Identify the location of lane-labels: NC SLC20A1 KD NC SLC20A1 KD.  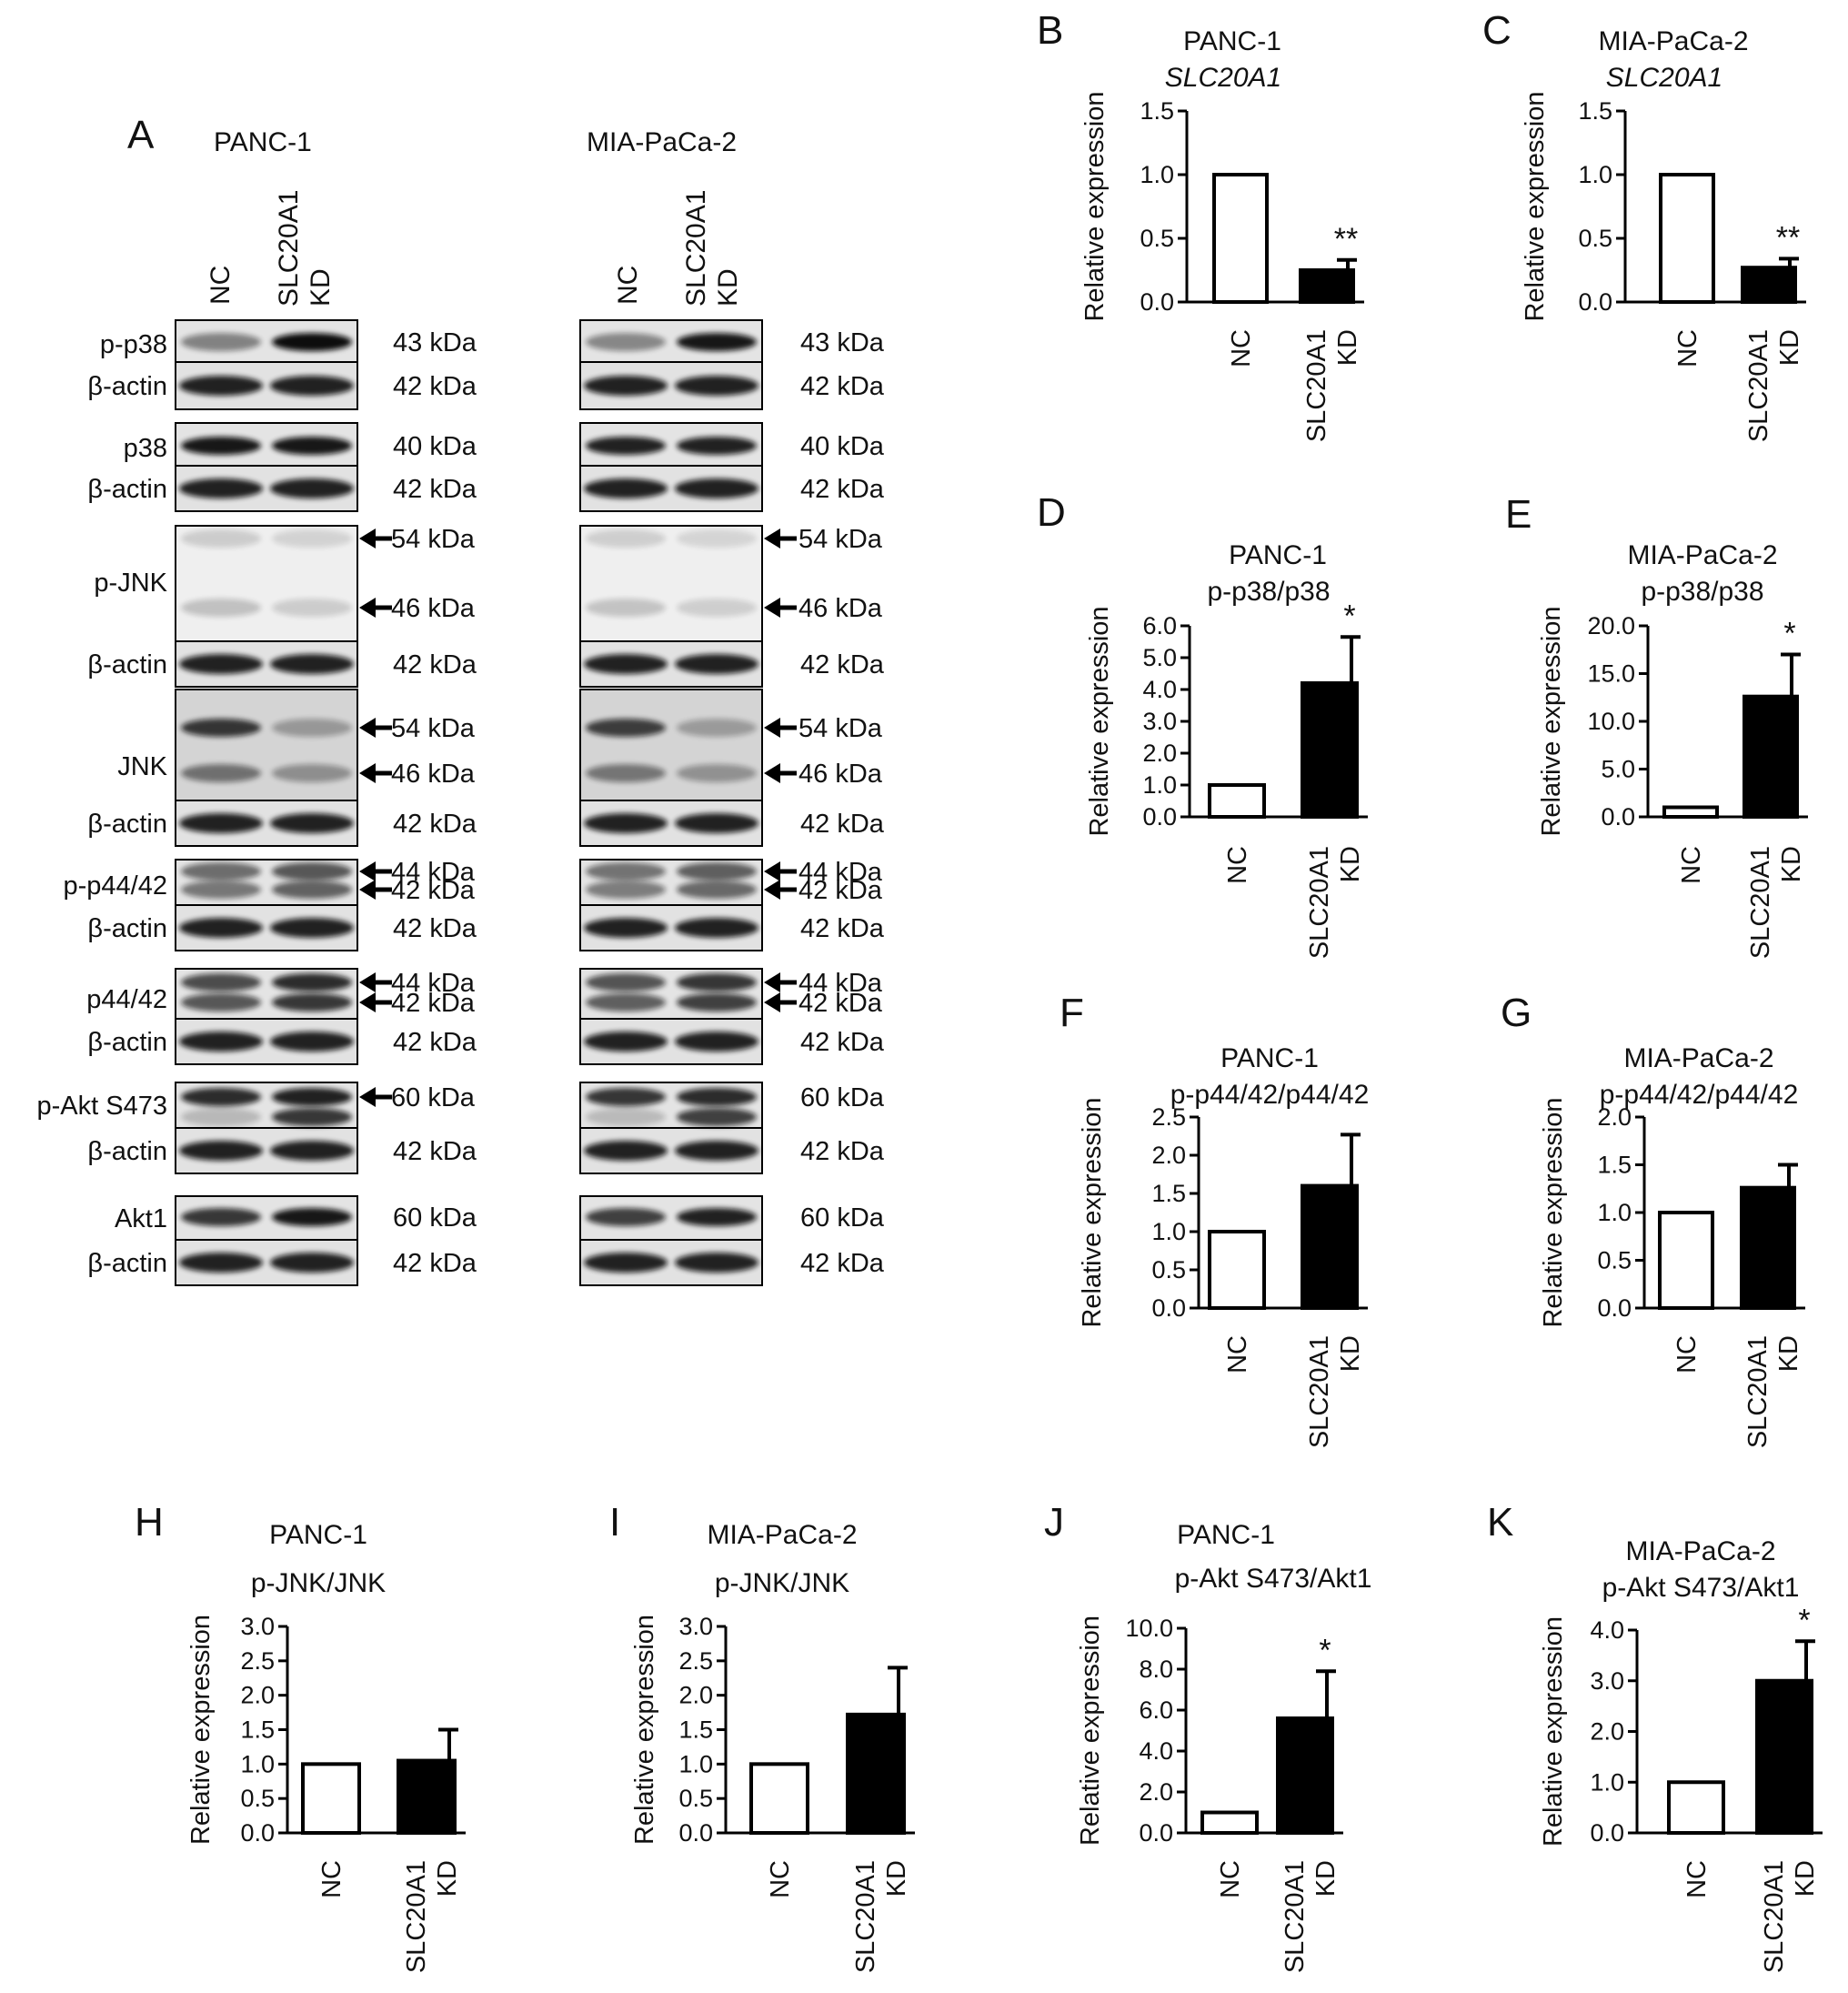
(475, 248).